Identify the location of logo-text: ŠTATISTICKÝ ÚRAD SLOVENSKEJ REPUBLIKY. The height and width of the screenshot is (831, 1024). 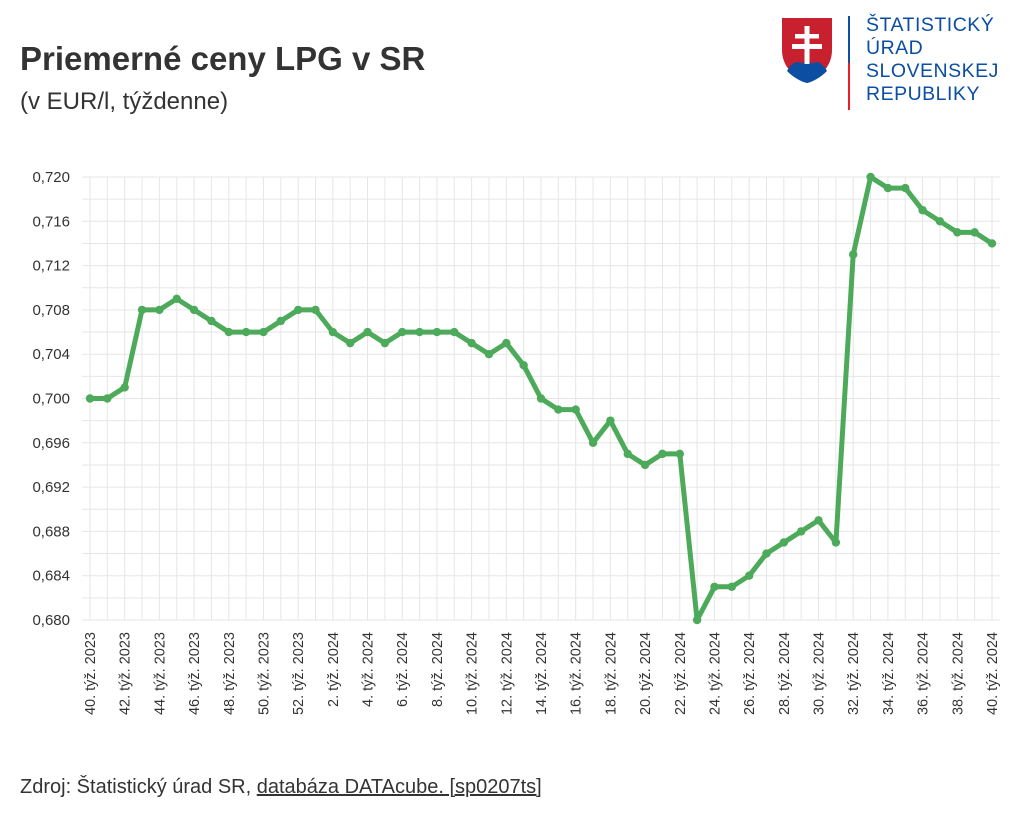
(932, 60).